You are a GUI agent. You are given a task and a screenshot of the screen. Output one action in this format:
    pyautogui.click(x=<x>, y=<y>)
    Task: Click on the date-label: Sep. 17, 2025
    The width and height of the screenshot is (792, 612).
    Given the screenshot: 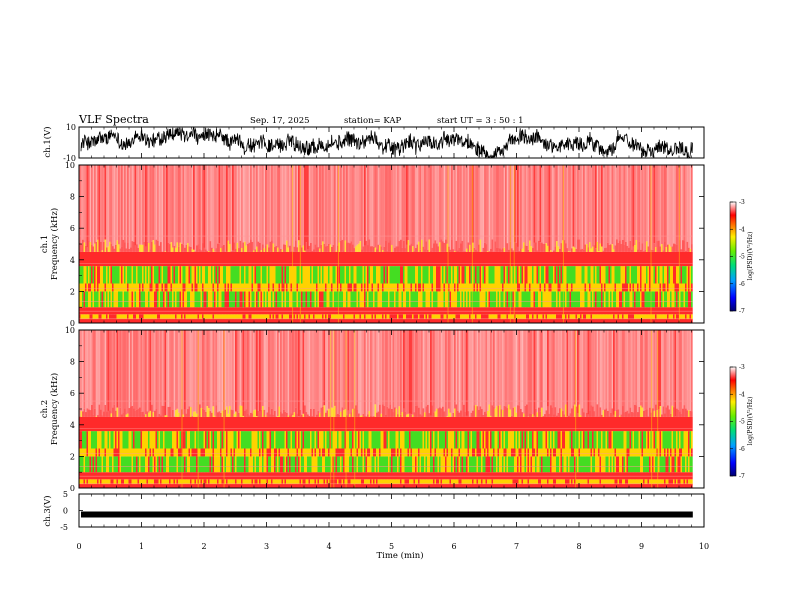 What is the action you would take?
    pyautogui.click(x=280, y=121)
    